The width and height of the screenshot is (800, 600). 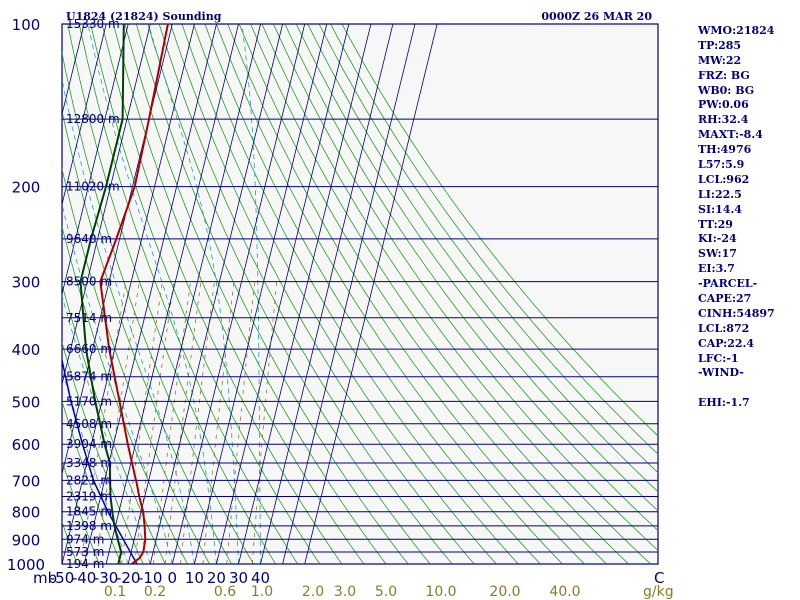 I want to click on sounding-index-row: MAXT:-8.4, so click(x=730, y=135).